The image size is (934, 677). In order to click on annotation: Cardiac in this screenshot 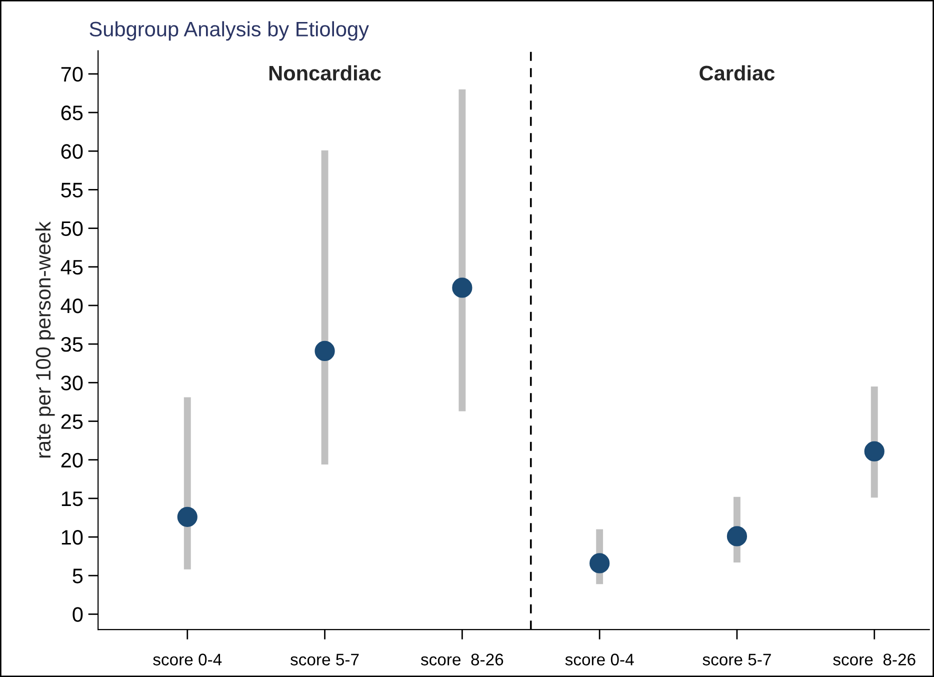, I will do `click(737, 73)`.